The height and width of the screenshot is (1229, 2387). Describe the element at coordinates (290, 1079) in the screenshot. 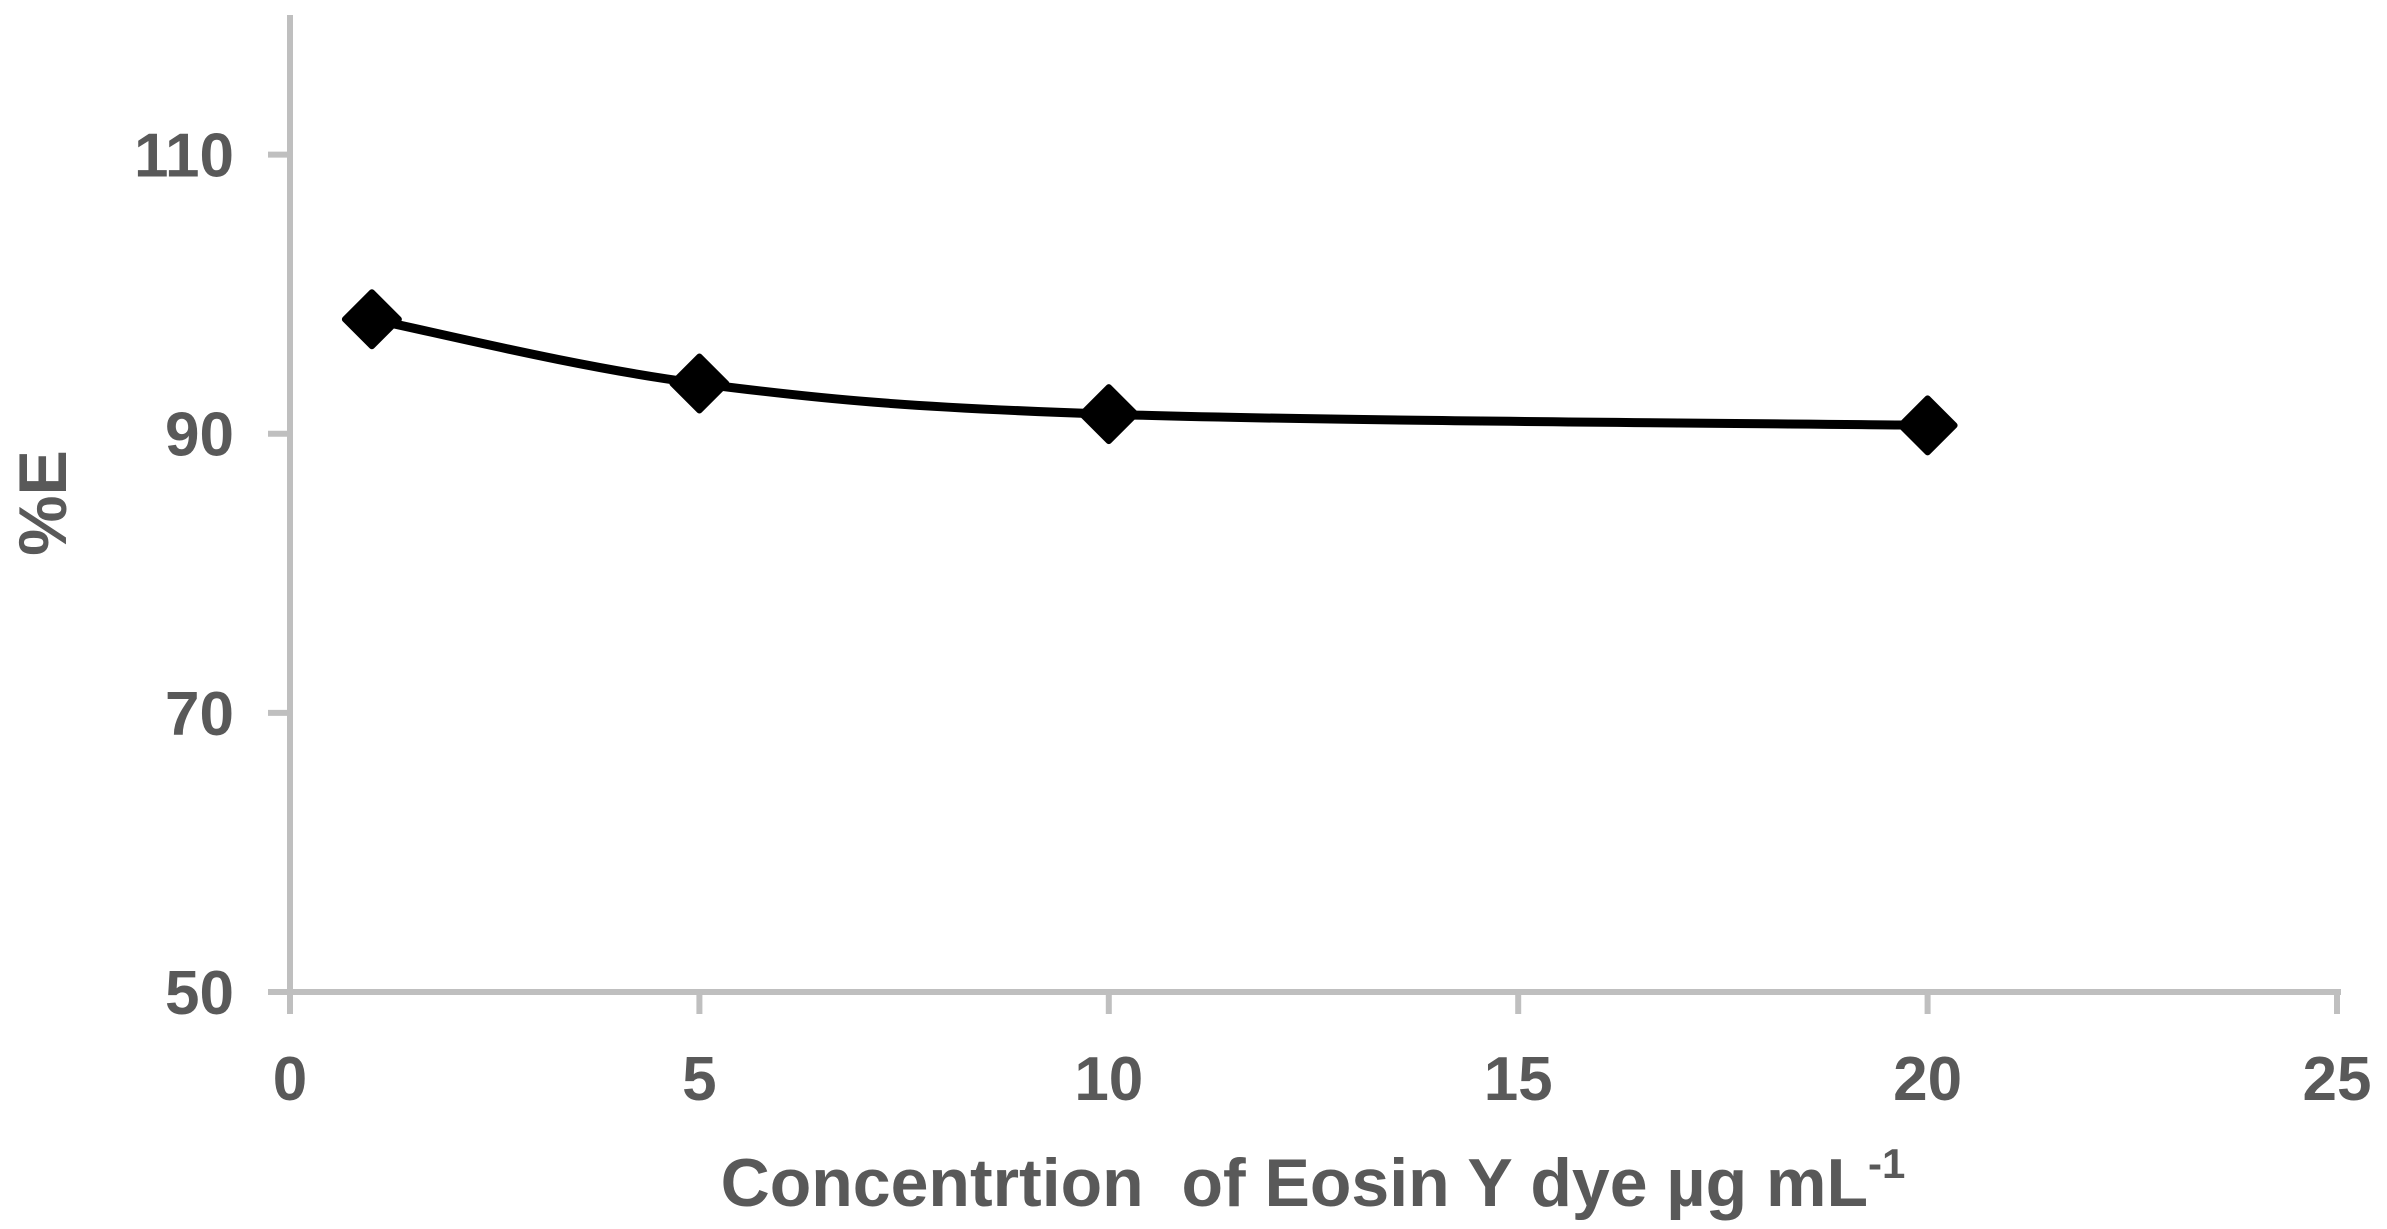

I see `x-tick-label: 0` at that location.